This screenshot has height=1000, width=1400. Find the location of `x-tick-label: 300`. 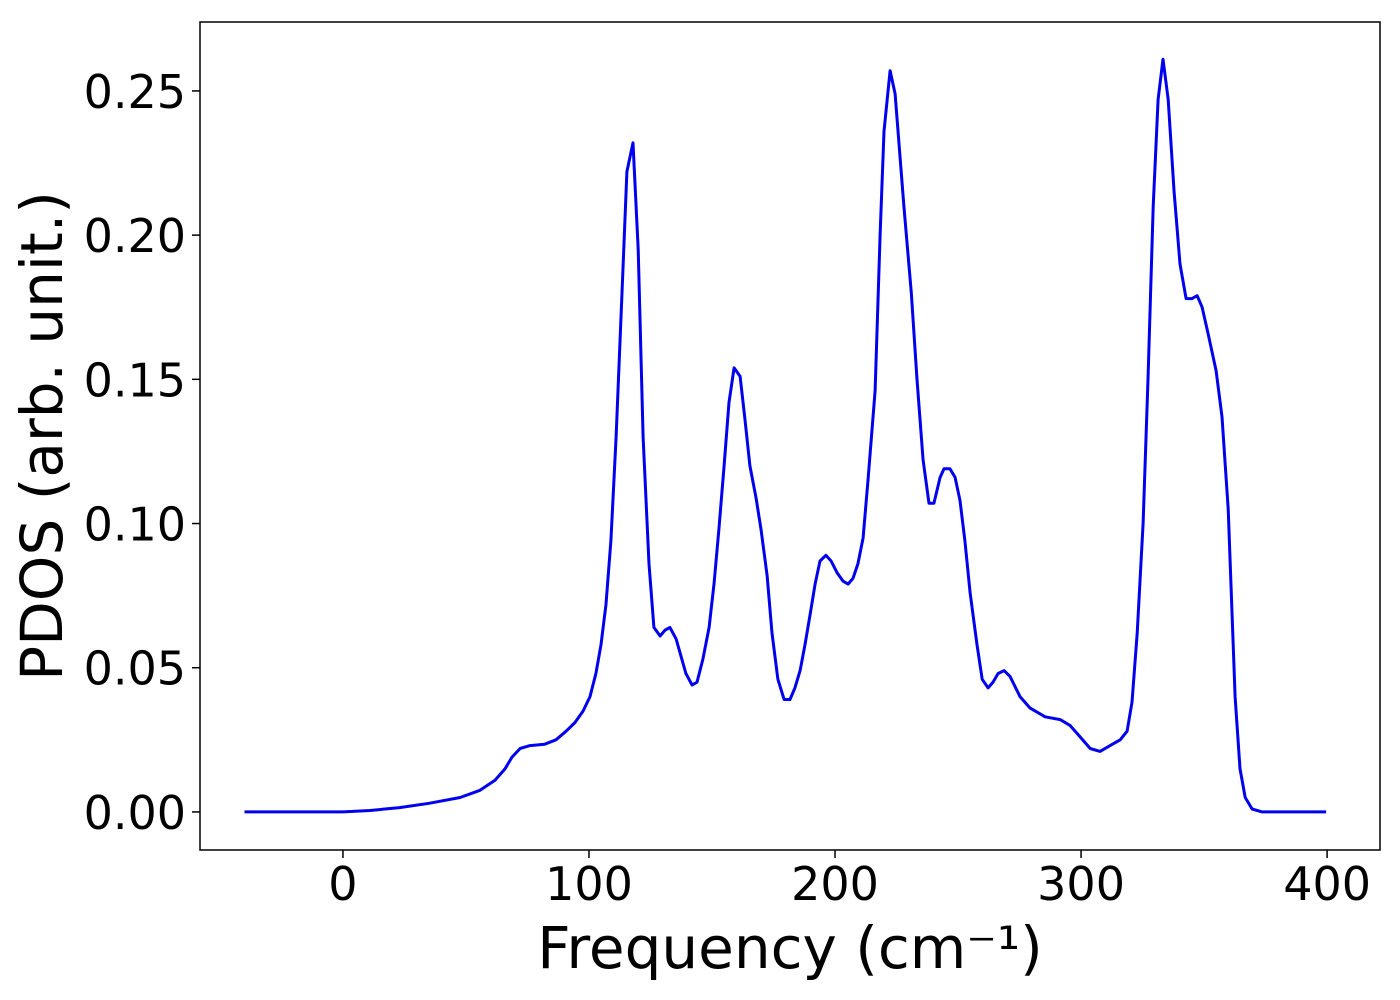

x-tick-label: 300 is located at coordinates (1081, 884).